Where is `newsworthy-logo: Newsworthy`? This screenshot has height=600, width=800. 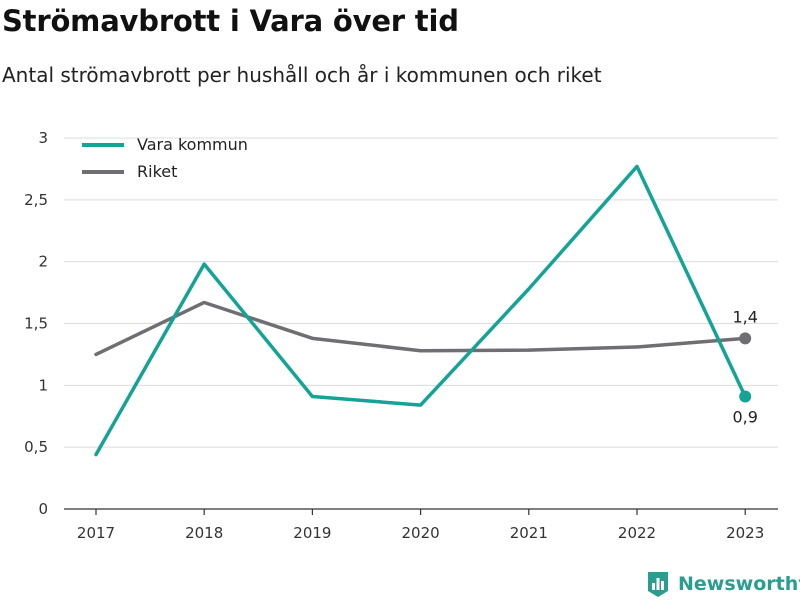 newsworthy-logo: Newsworthy is located at coordinates (723, 584).